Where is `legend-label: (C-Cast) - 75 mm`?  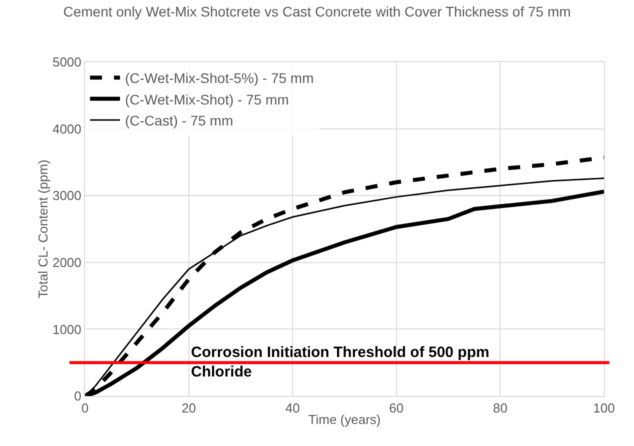 legend-label: (C-Cast) - 75 mm is located at coordinates (179, 120).